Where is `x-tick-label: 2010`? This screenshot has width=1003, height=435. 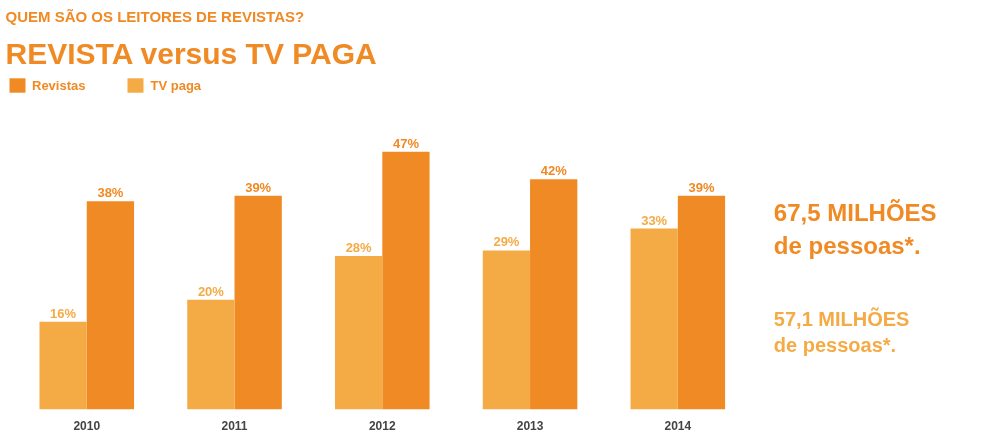 x-tick-label: 2010 is located at coordinates (87, 425).